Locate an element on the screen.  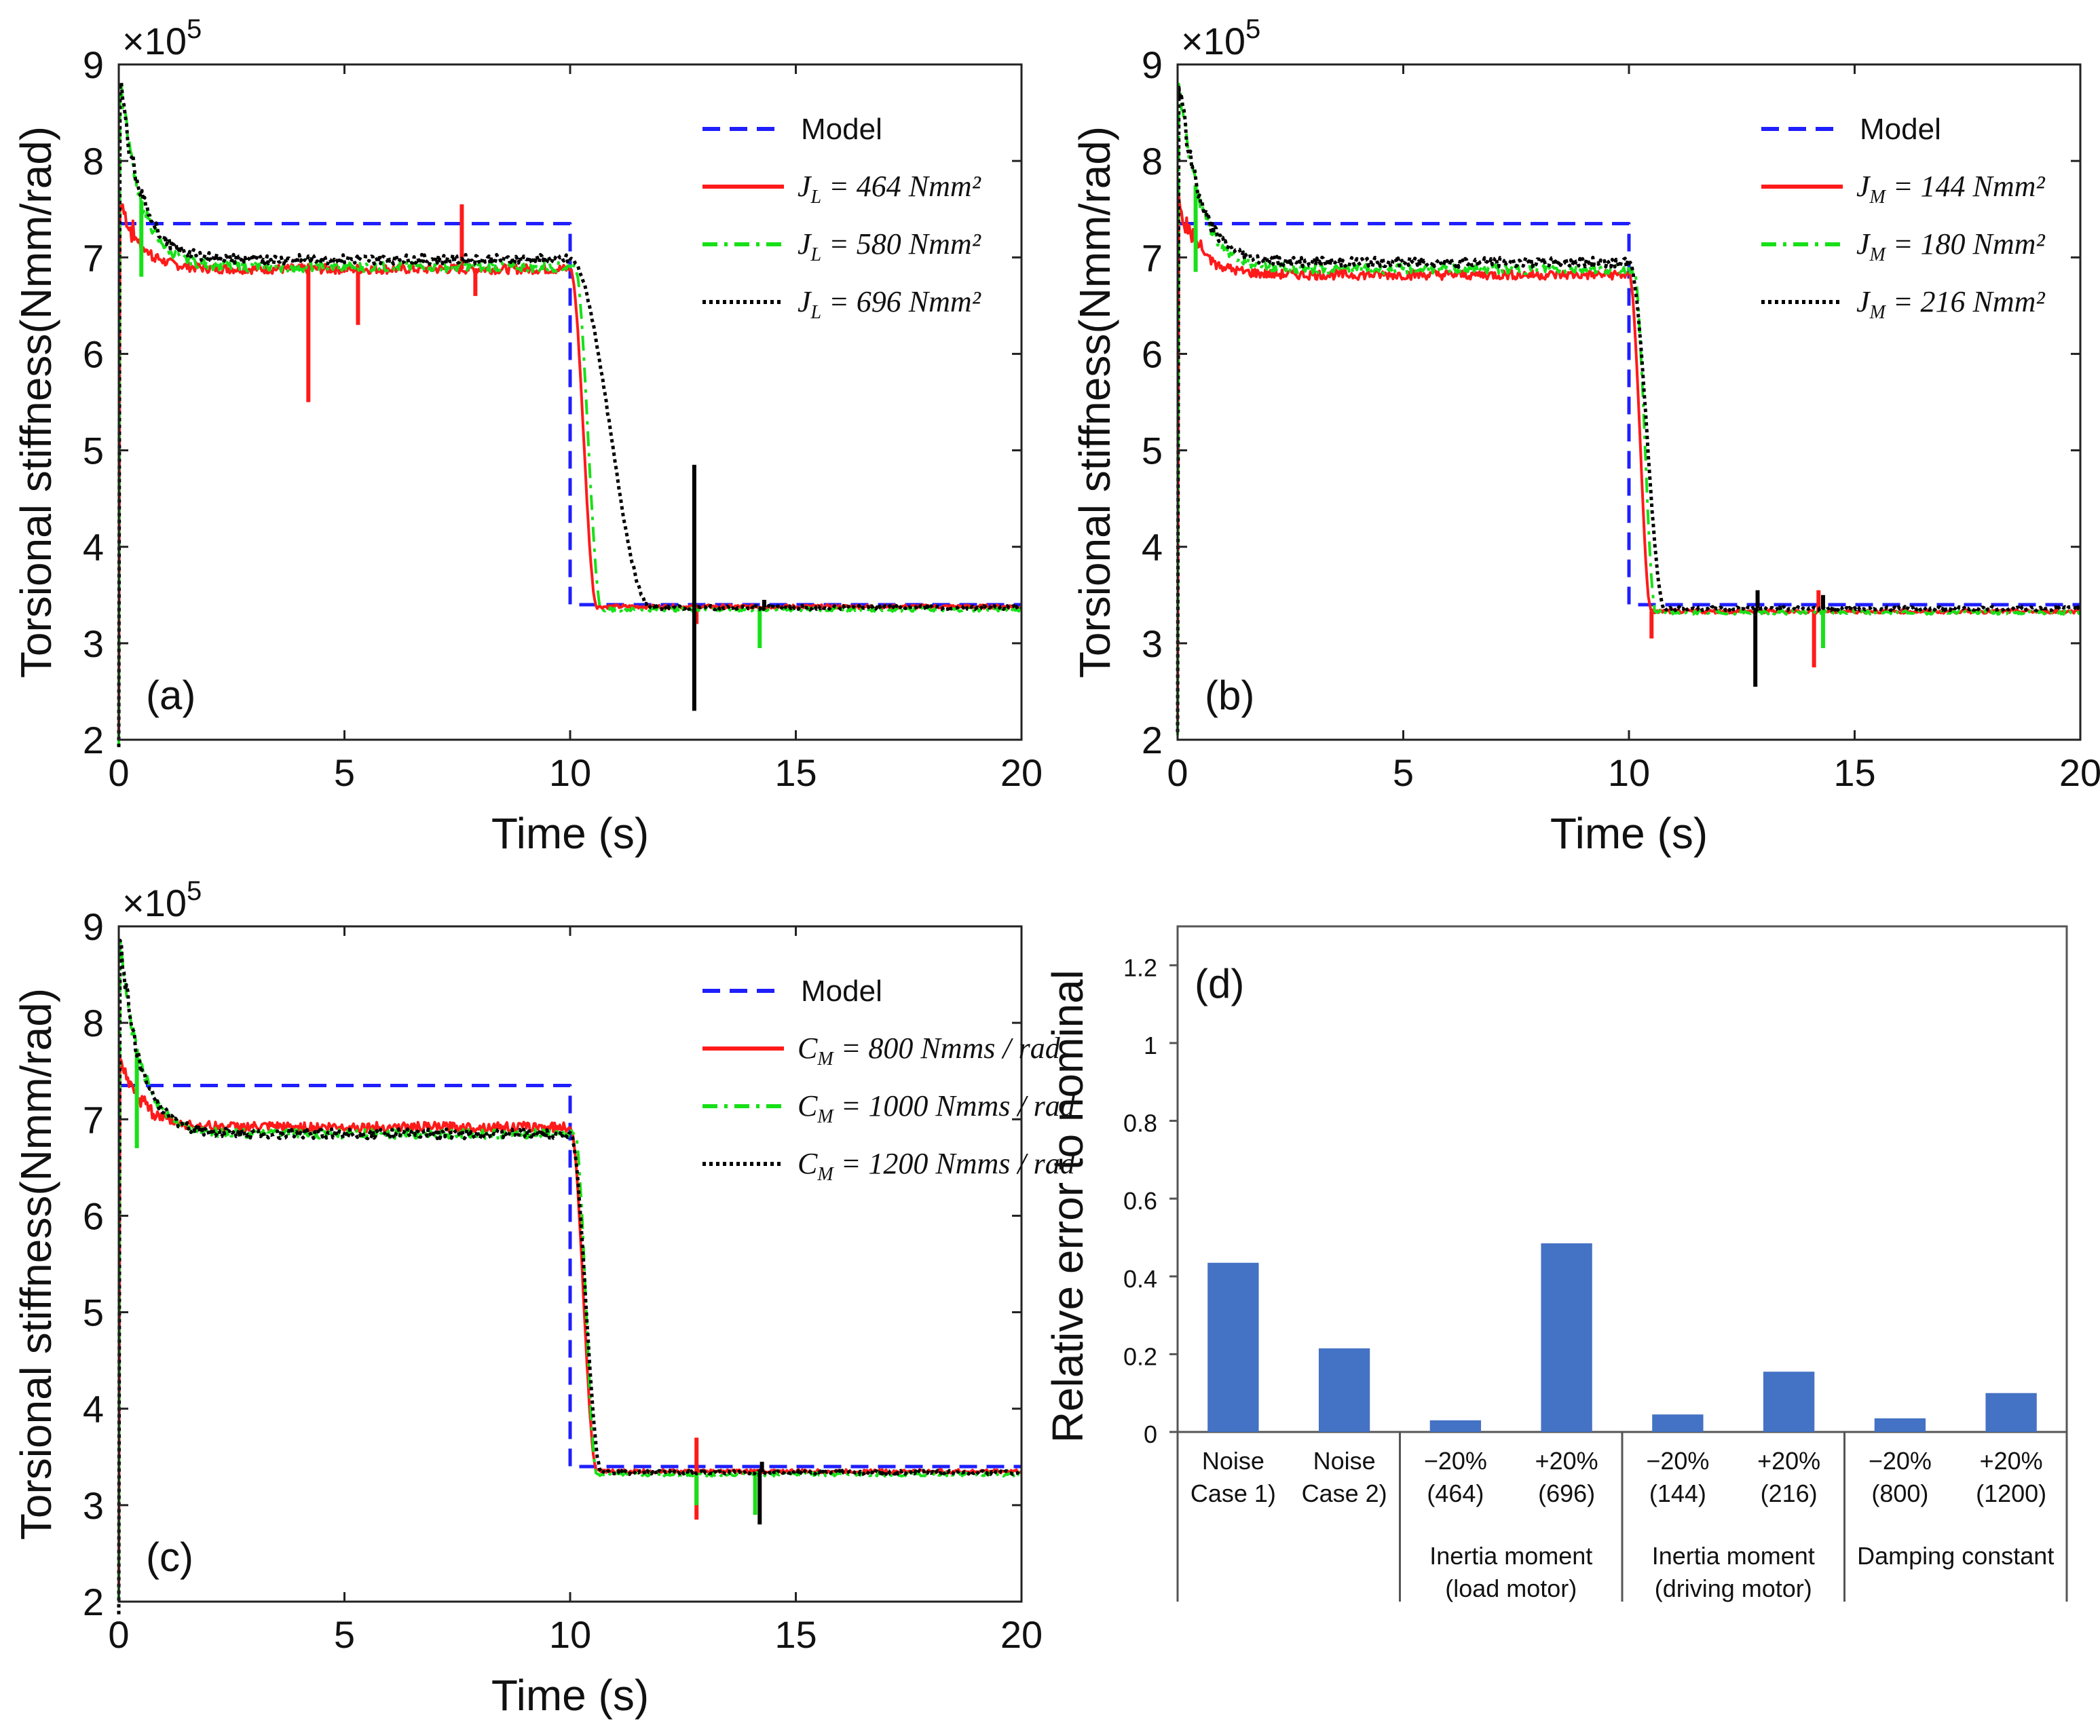
y-axis-title: Relative error to nominal is located at coordinates (1067, 1207).